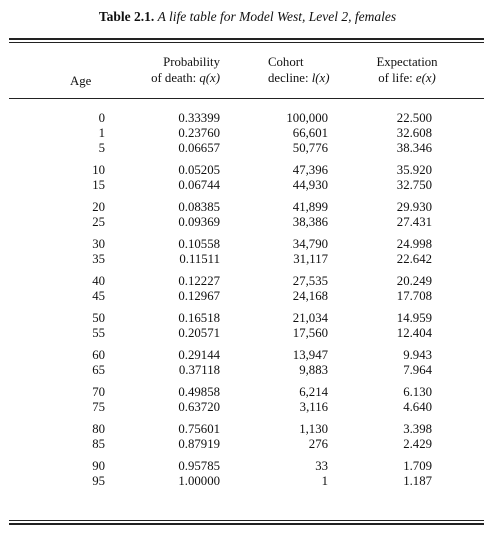  Describe the element at coordinates (313, 70) in the screenshot. I see `header-cohort: Cohort decline: l(x)` at that location.